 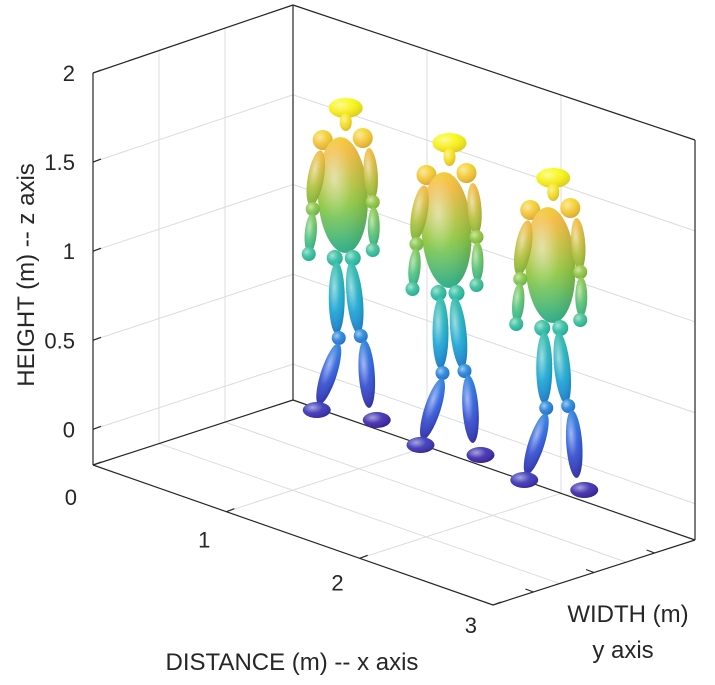 What do you see at coordinates (193, 432) in the screenshot?
I see `box-edge-floor-back-left` at bounding box center [193, 432].